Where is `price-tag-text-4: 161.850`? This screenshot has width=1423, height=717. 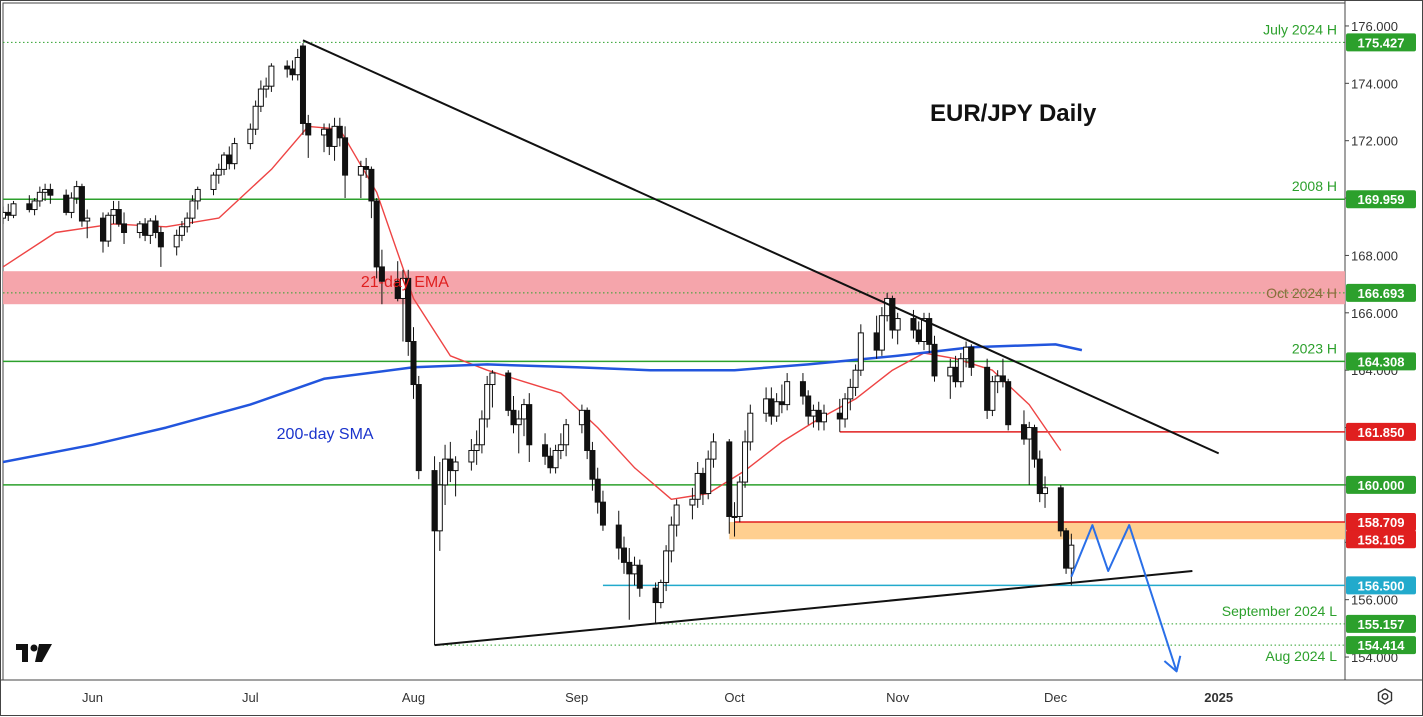 price-tag-text-4: 161.850 is located at coordinates (1381, 432).